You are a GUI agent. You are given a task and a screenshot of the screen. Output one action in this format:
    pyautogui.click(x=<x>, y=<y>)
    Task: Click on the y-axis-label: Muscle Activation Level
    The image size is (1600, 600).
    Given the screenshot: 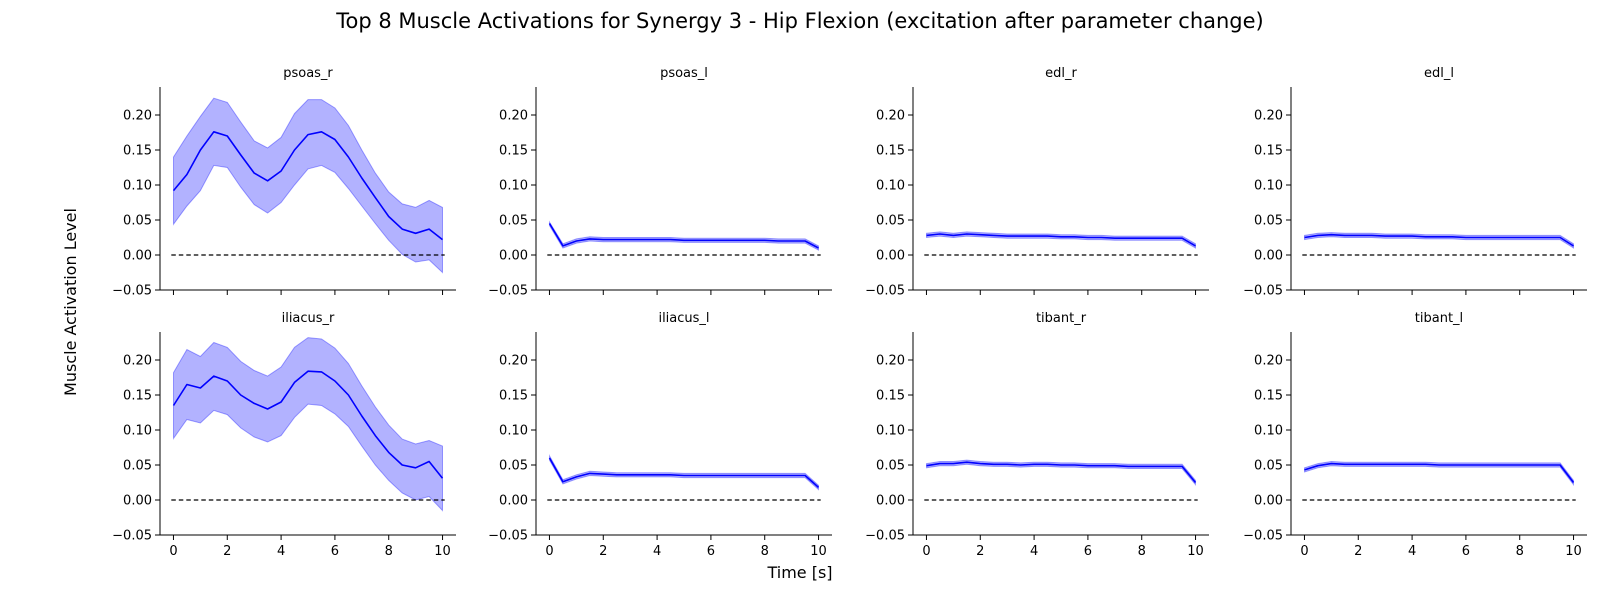 What is the action you would take?
    pyautogui.click(x=70, y=302)
    